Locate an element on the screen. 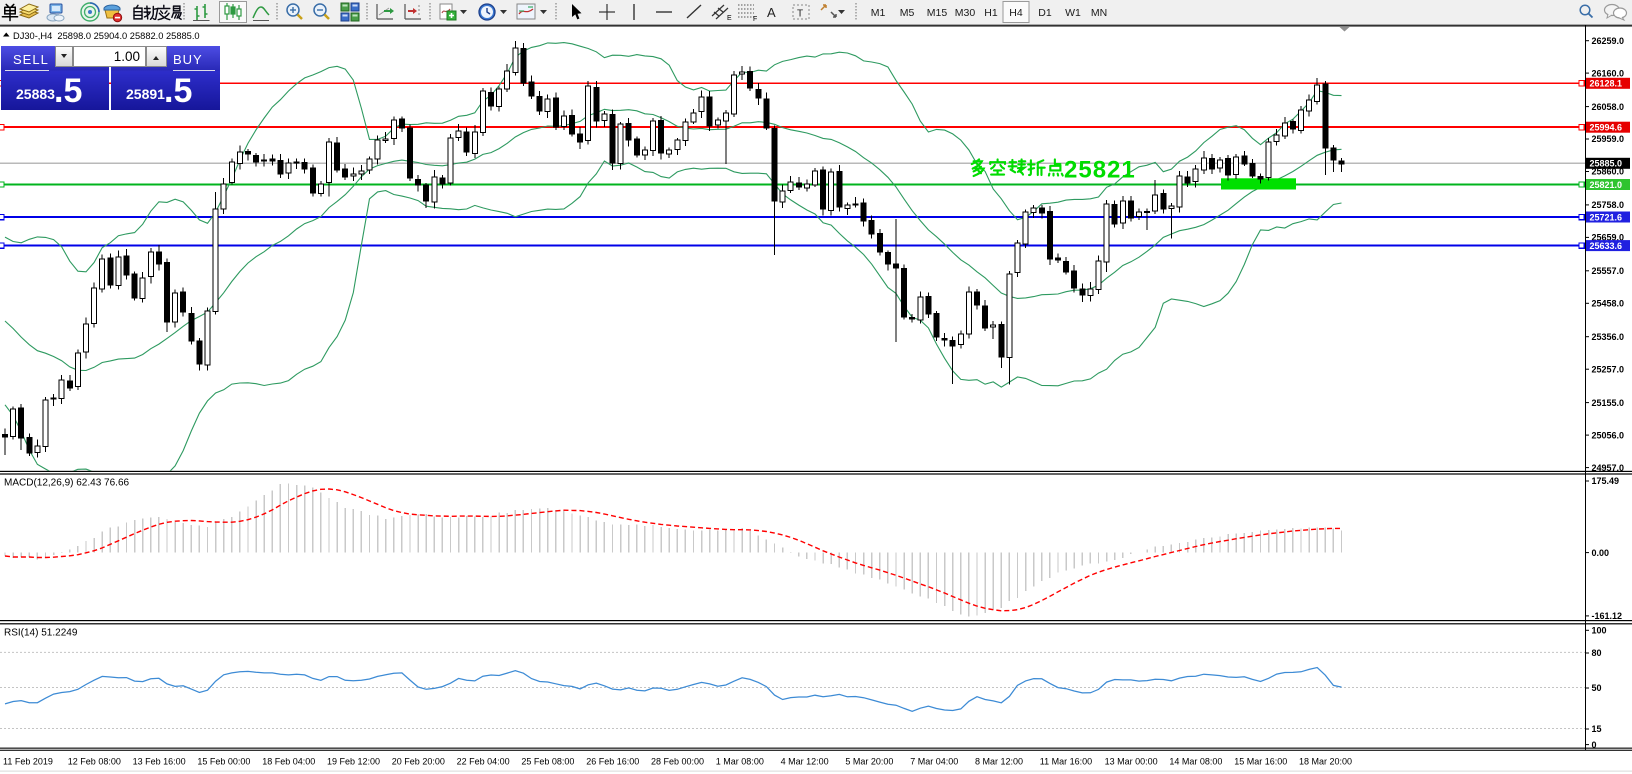 This screenshot has width=1632, height=774. svg-text: F is located at coordinates (755, 19).